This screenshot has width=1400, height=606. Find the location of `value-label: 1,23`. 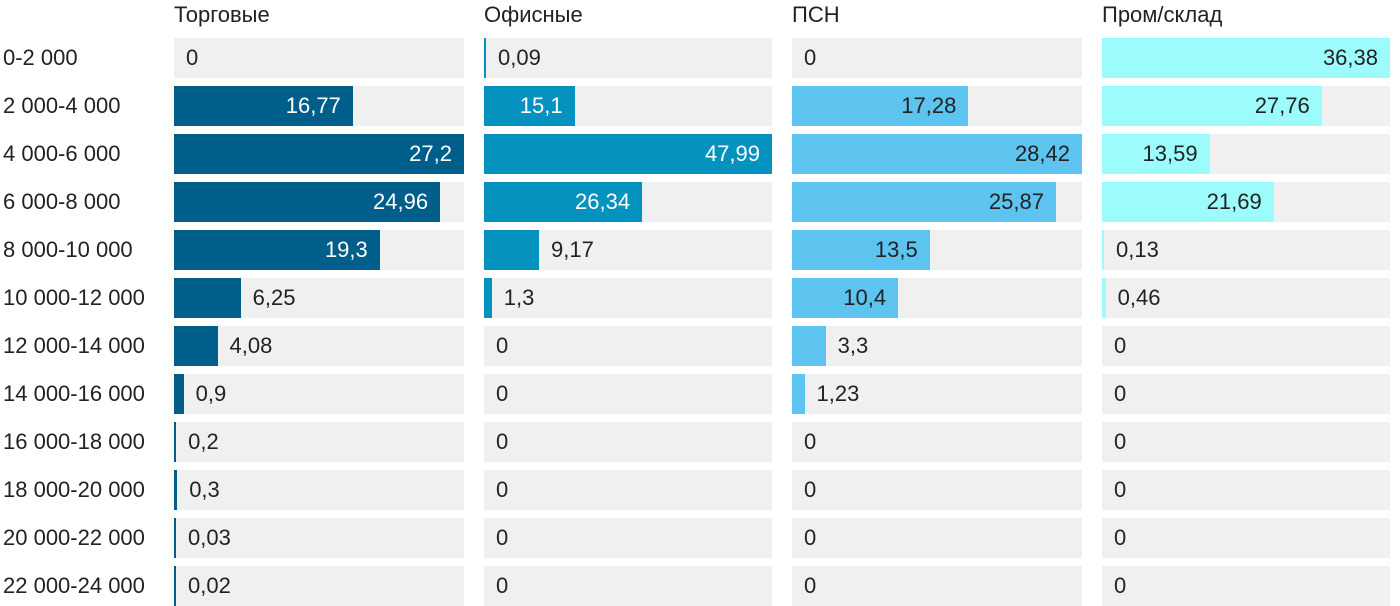

value-label: 1,23 is located at coordinates (838, 393).